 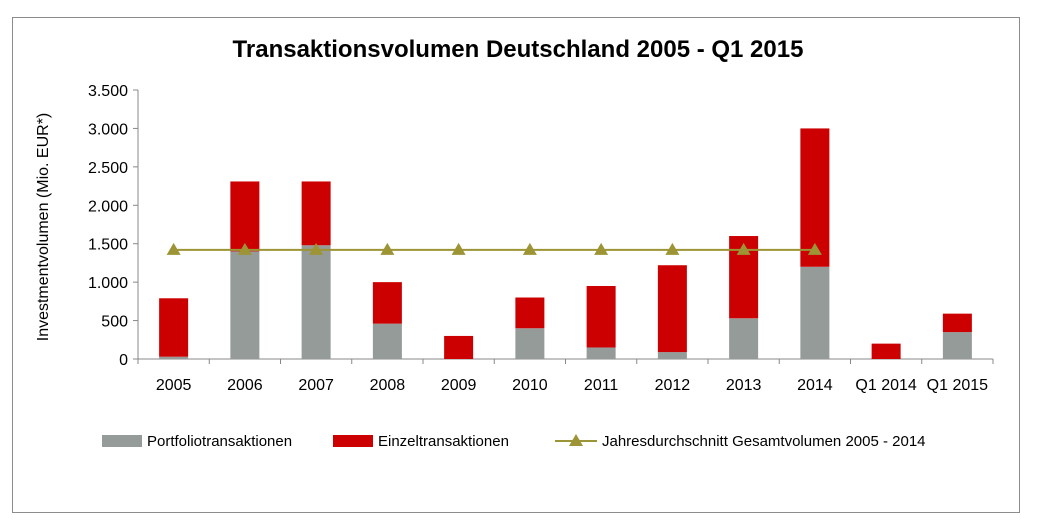 What do you see at coordinates (388, 385) in the screenshot?
I see `x-tick-label: 2008` at bounding box center [388, 385].